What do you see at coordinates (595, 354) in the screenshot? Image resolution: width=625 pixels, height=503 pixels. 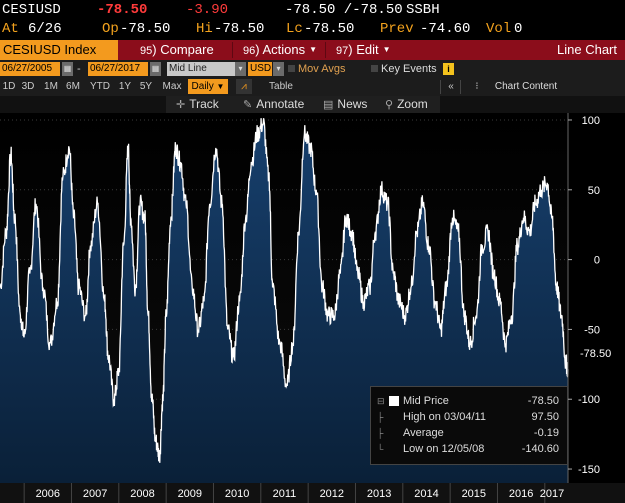 I see `last-price-label: -78.50` at bounding box center [595, 354].